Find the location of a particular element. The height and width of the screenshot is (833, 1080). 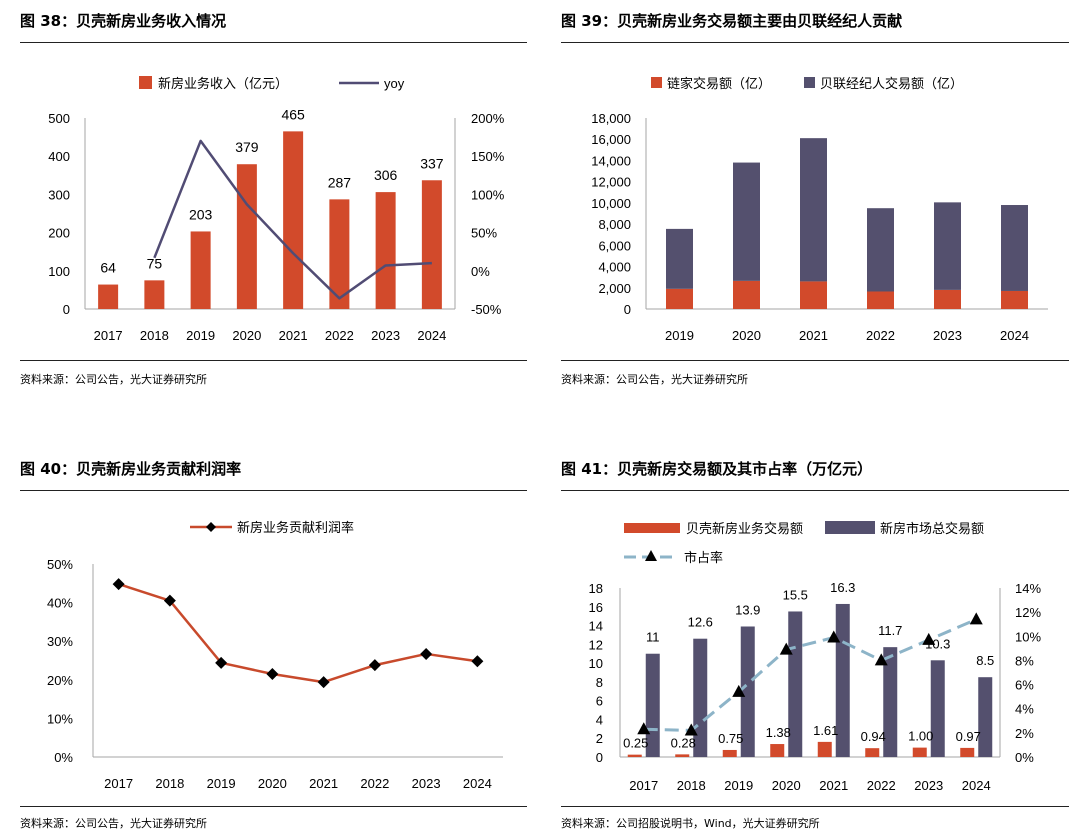

bar-lianjia is located at coordinates (947, 299).